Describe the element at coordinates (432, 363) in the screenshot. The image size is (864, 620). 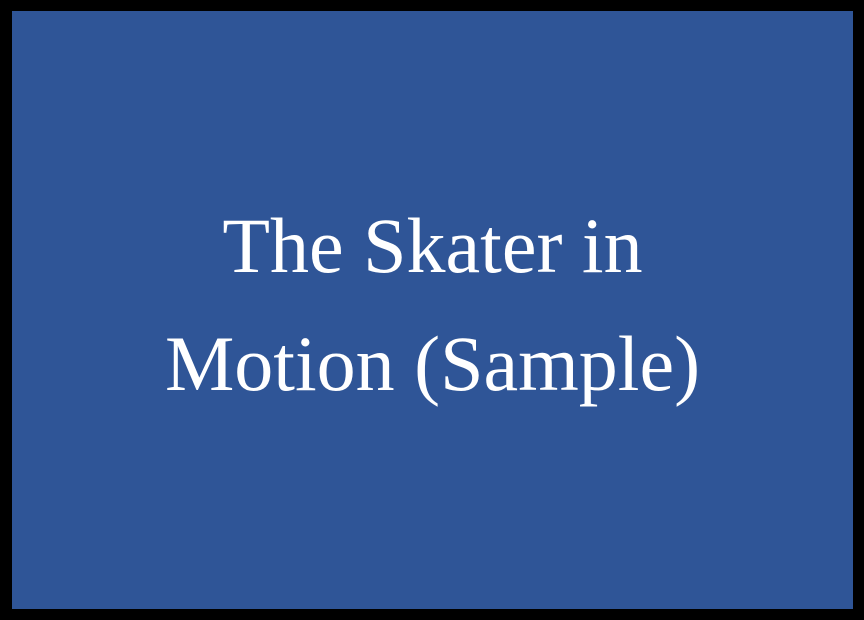
I see `slide-title-line-2: Motion (Sample)` at that location.